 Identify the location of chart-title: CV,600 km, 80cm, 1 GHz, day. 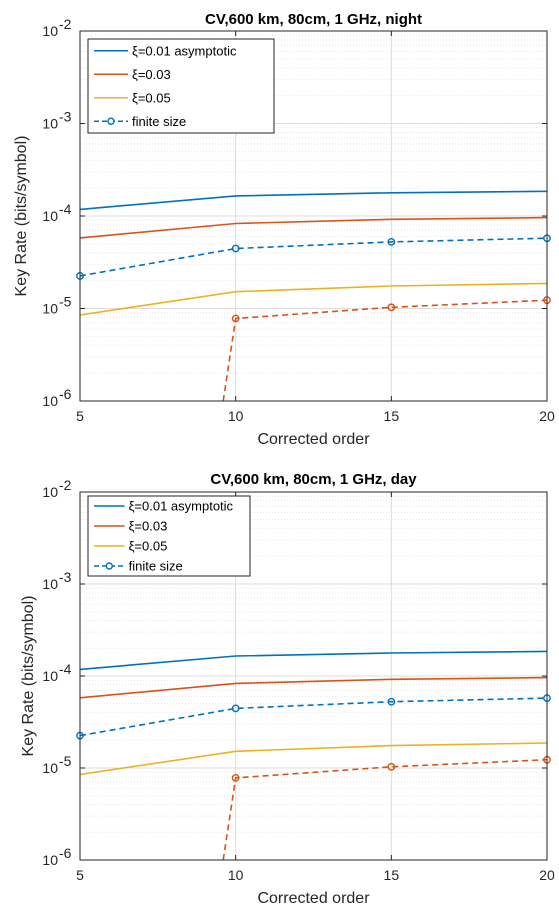
(313, 479).